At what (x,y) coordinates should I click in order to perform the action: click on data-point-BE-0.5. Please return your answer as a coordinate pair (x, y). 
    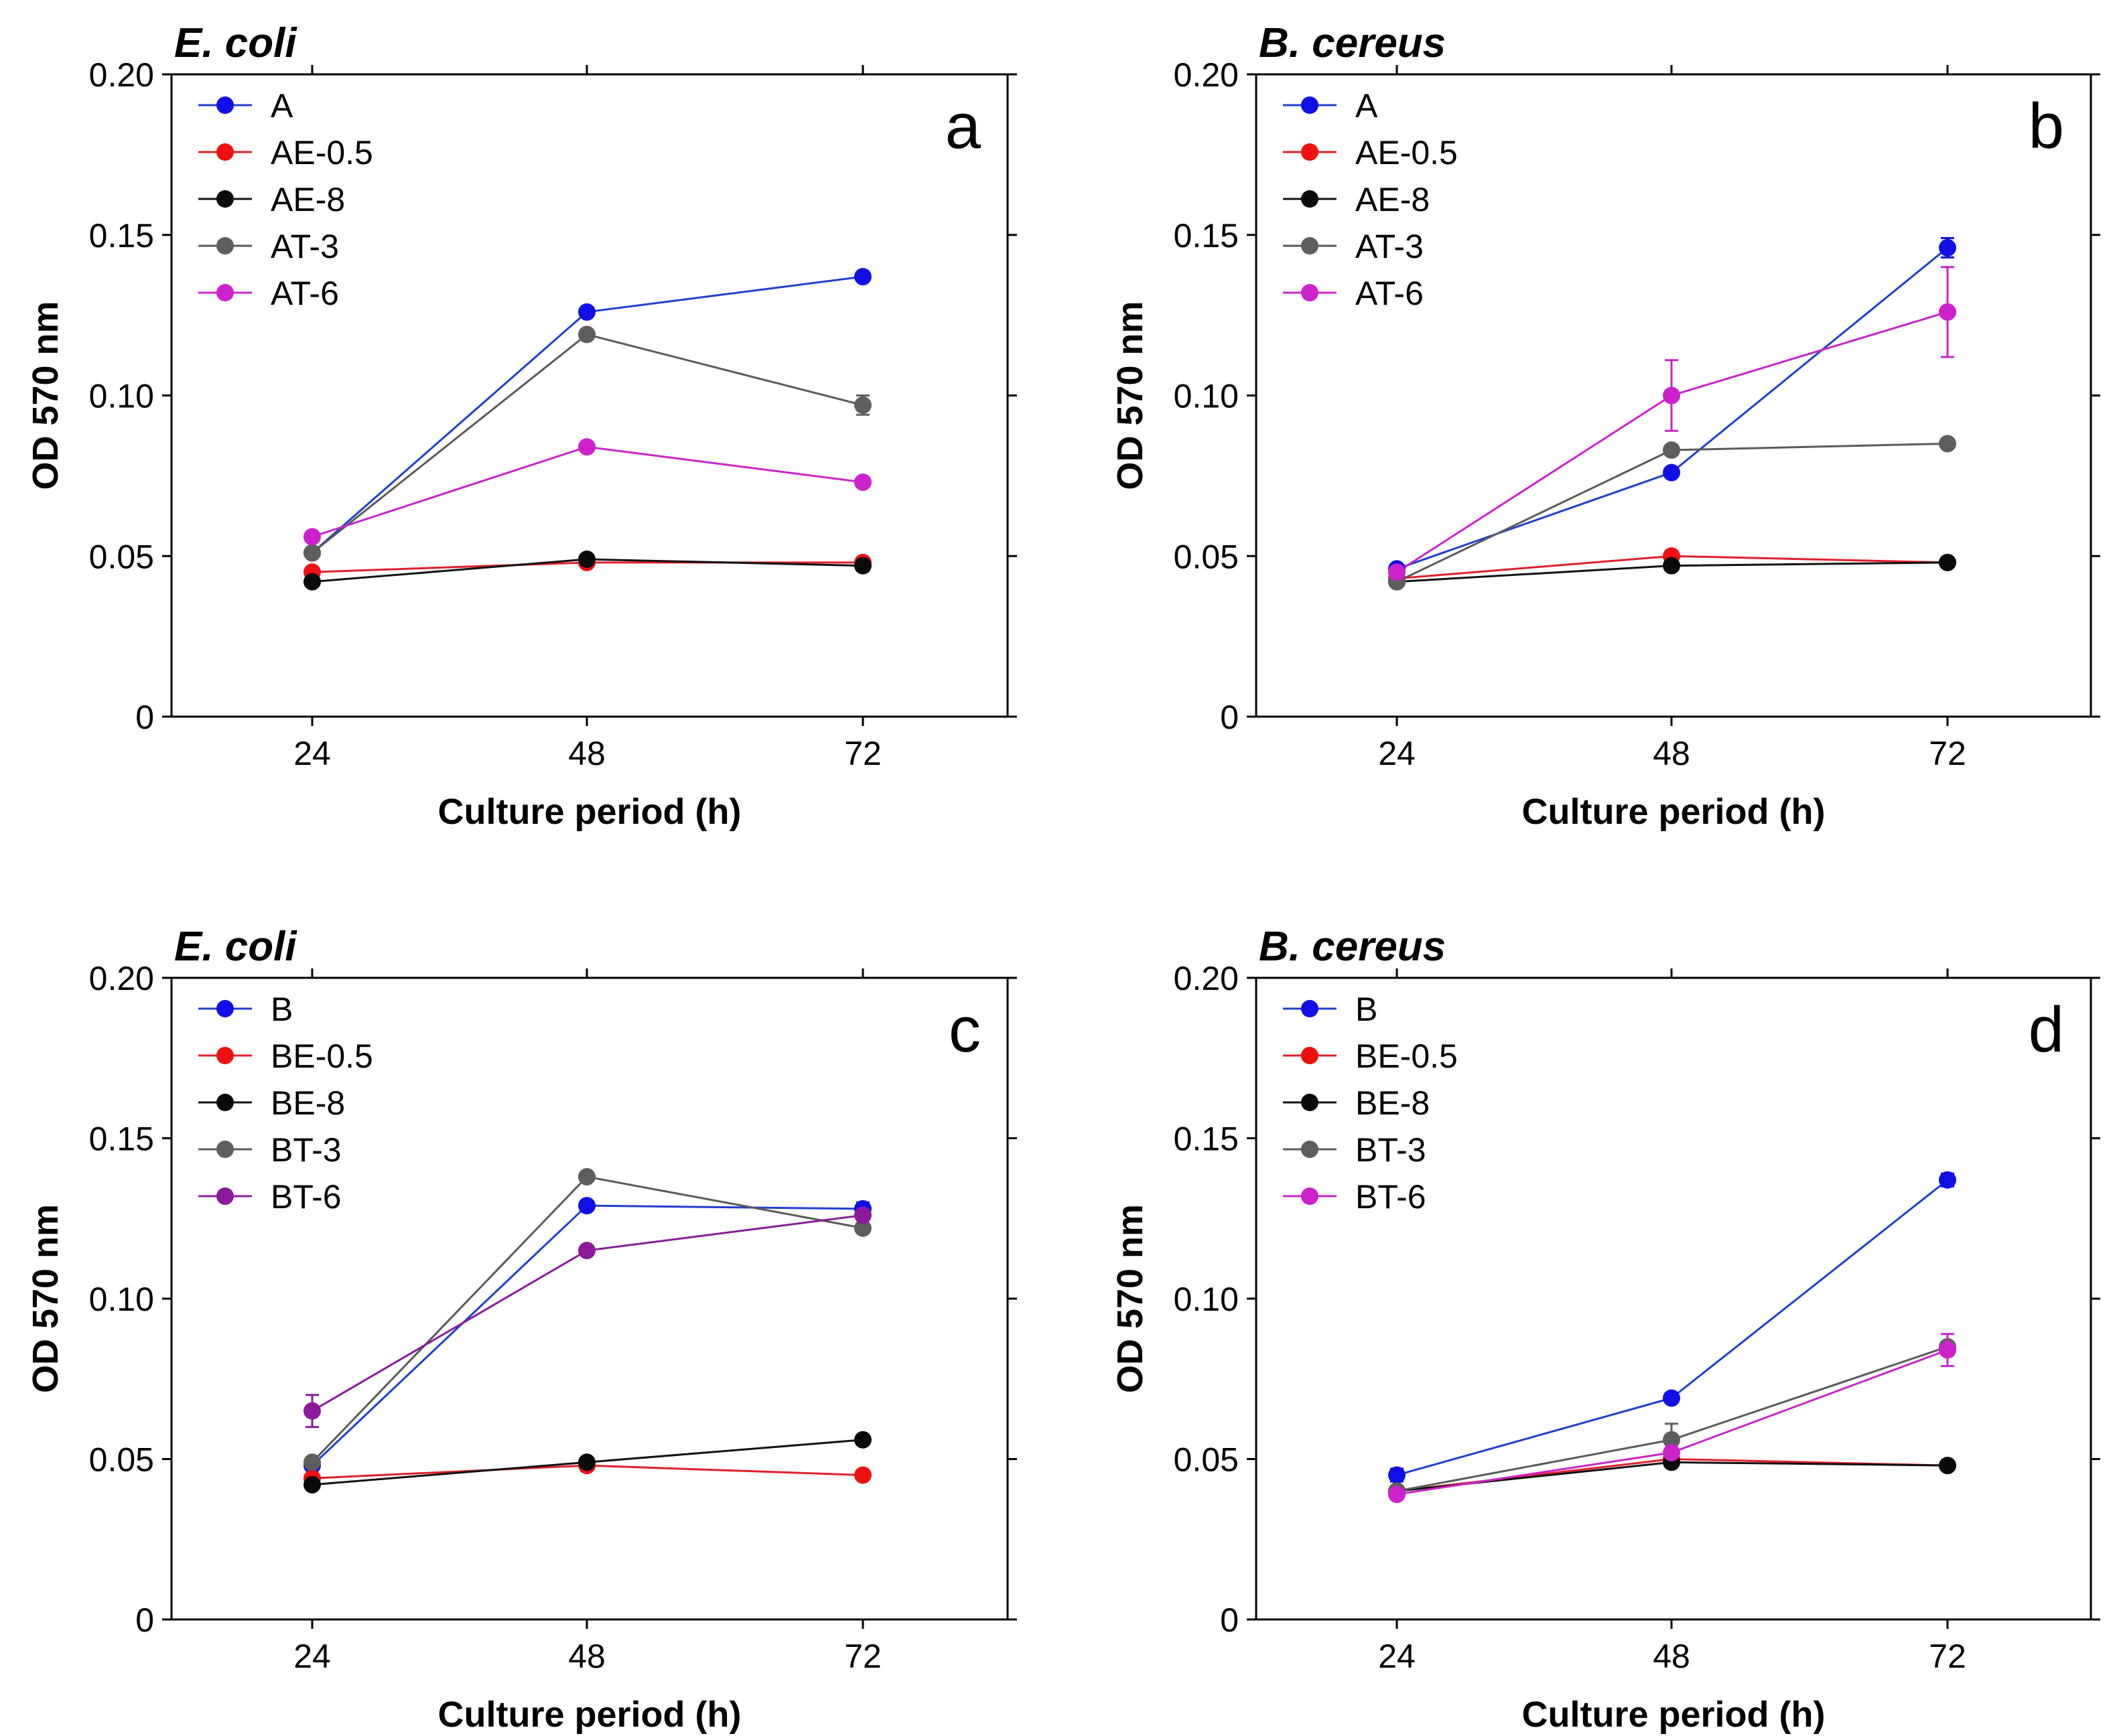
    Looking at the image, I should click on (863, 1475).